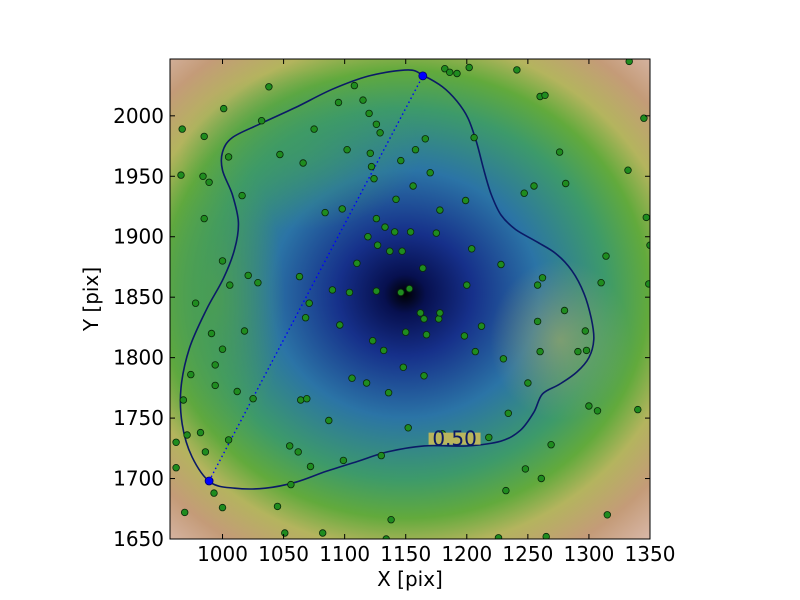 Image resolution: width=800 pixels, height=600 pixels. What do you see at coordinates (209, 481) in the screenshot?
I see `segment-endpoint` at bounding box center [209, 481].